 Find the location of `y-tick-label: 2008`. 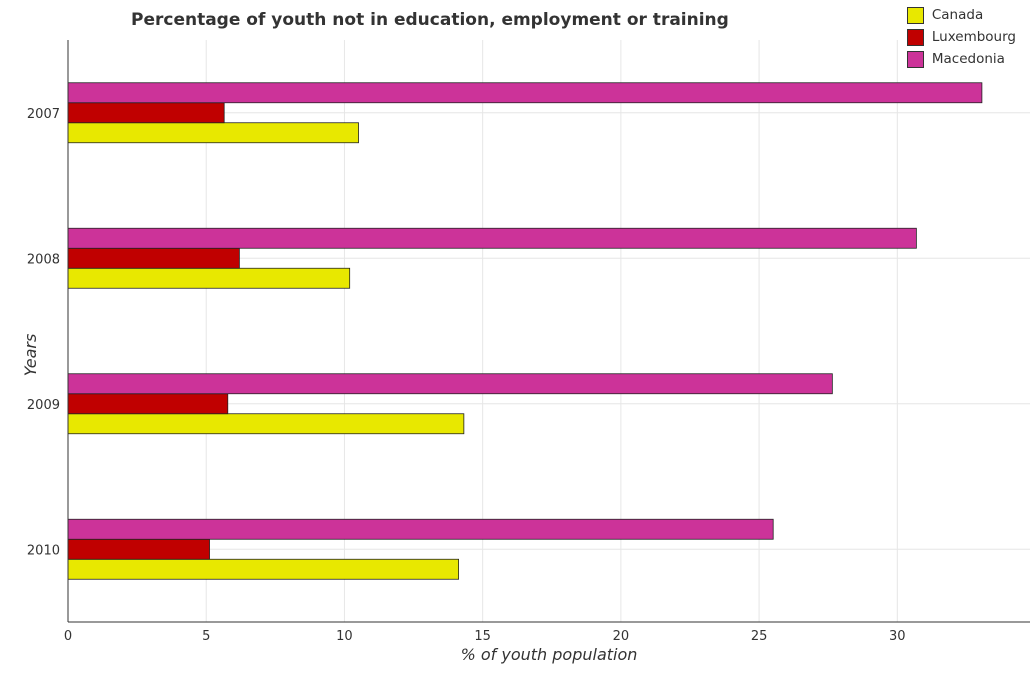

y-tick-label: 2008 is located at coordinates (43, 259).